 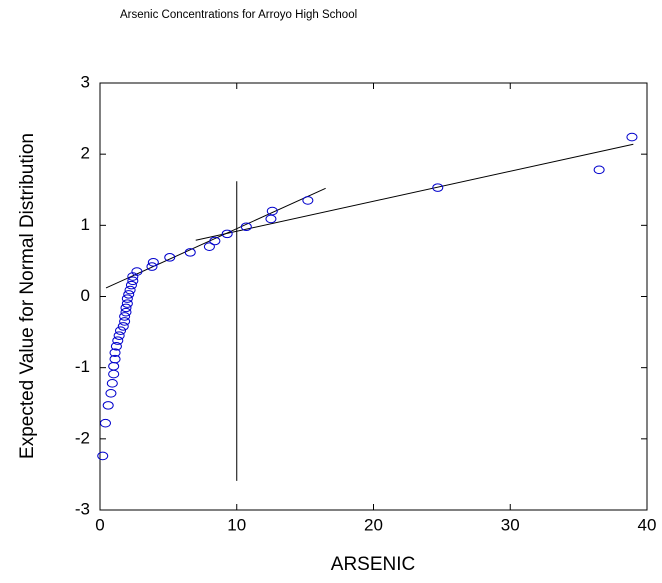 I want to click on x-tick-label: 10, so click(x=236, y=524).